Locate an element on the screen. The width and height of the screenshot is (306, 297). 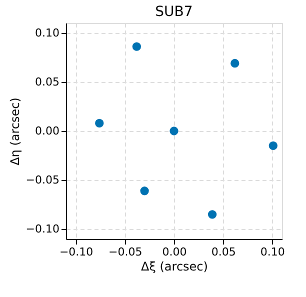
x-tick-label: −0.10 is located at coordinates (76, 252).